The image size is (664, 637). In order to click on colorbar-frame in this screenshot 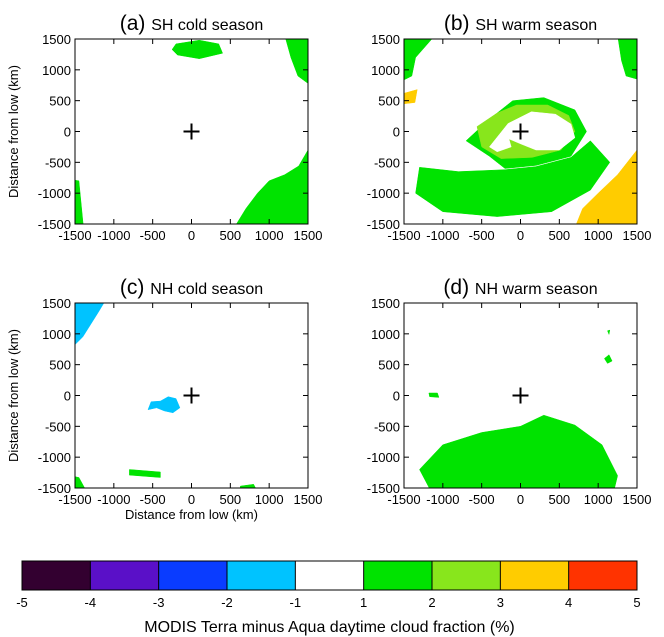, I will do `click(329, 575)`.